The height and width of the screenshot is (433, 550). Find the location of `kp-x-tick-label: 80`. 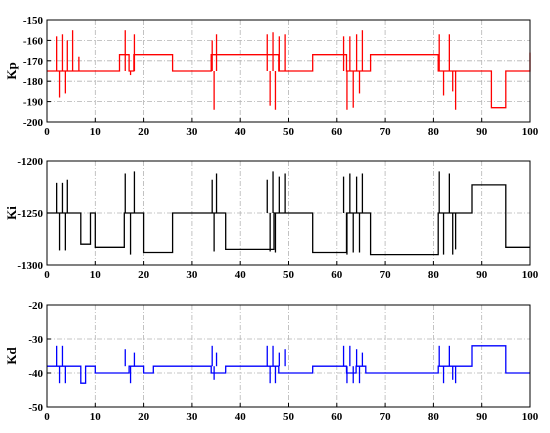

kp-x-tick-label: 80 is located at coordinates (434, 132).